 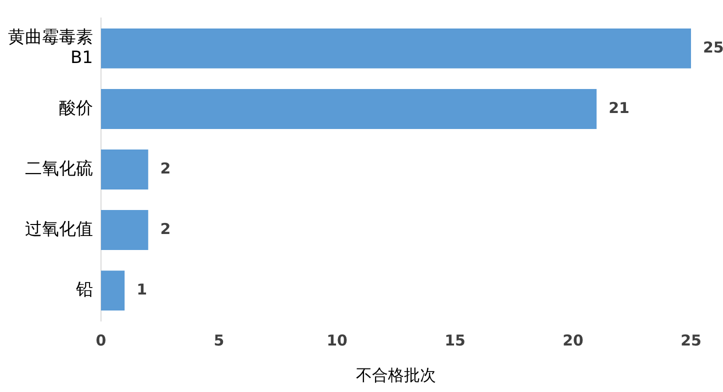 What do you see at coordinates (59, 229) in the screenshot?
I see `y-tick-label: 过氧化值` at bounding box center [59, 229].